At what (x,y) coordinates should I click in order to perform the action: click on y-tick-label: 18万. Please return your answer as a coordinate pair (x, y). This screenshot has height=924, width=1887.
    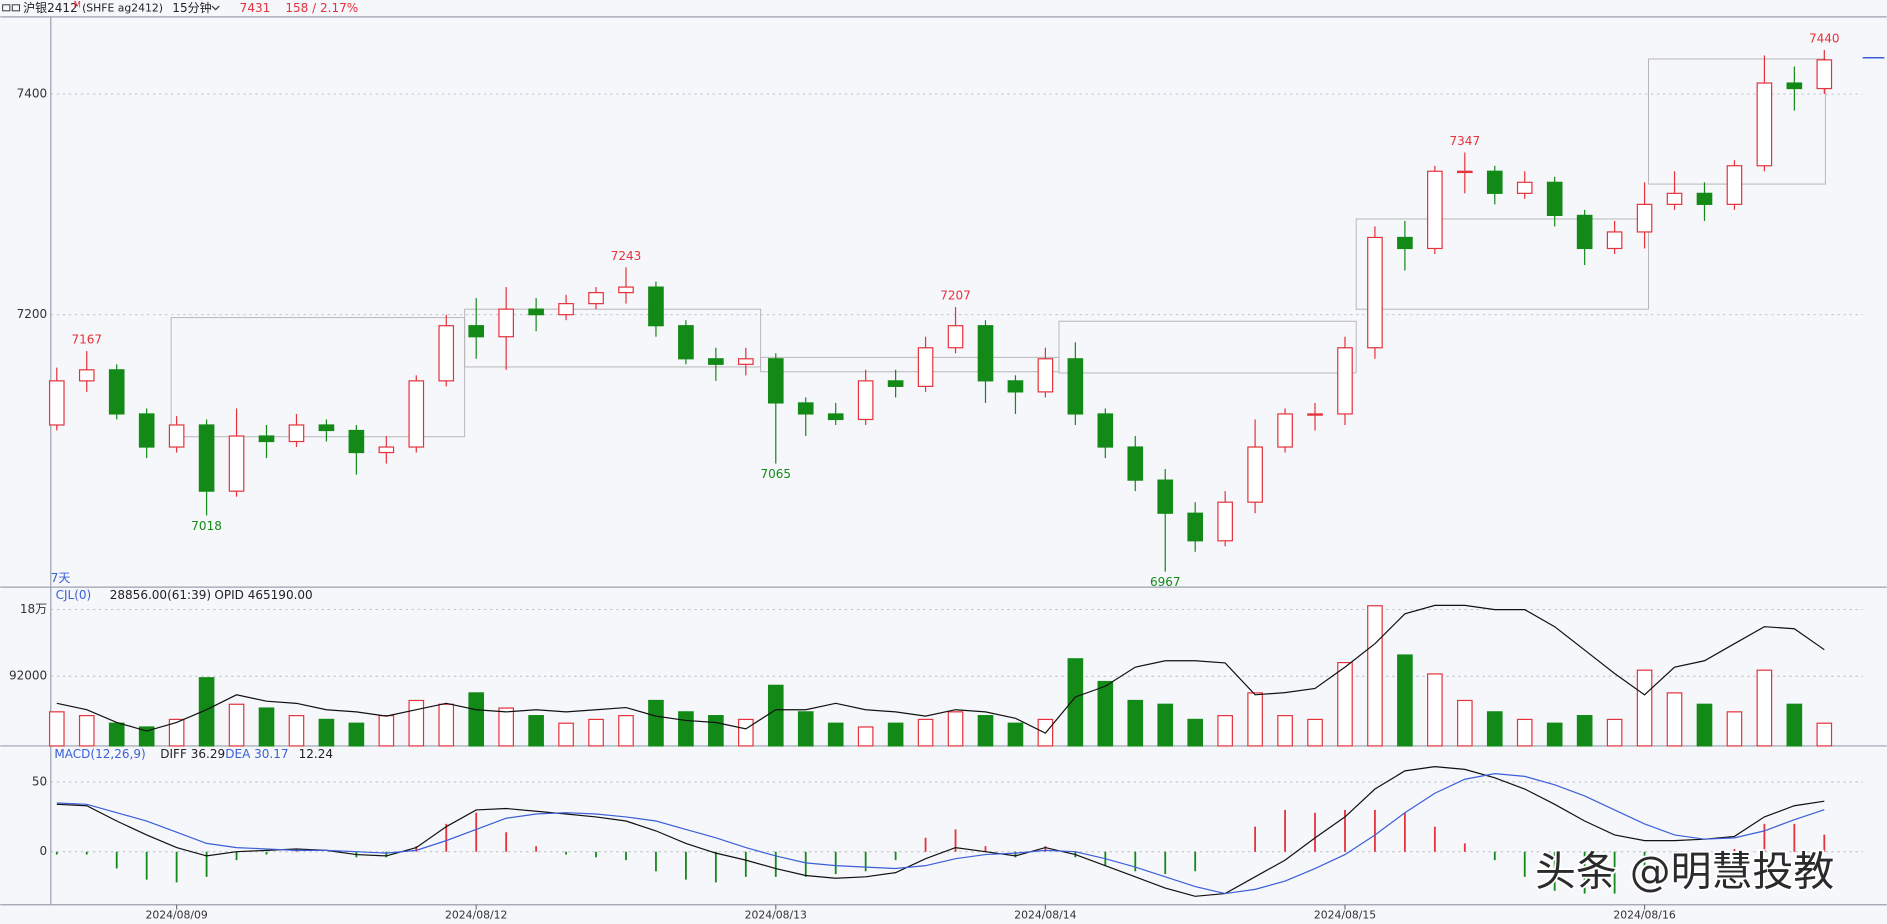
    Looking at the image, I should click on (33, 609).